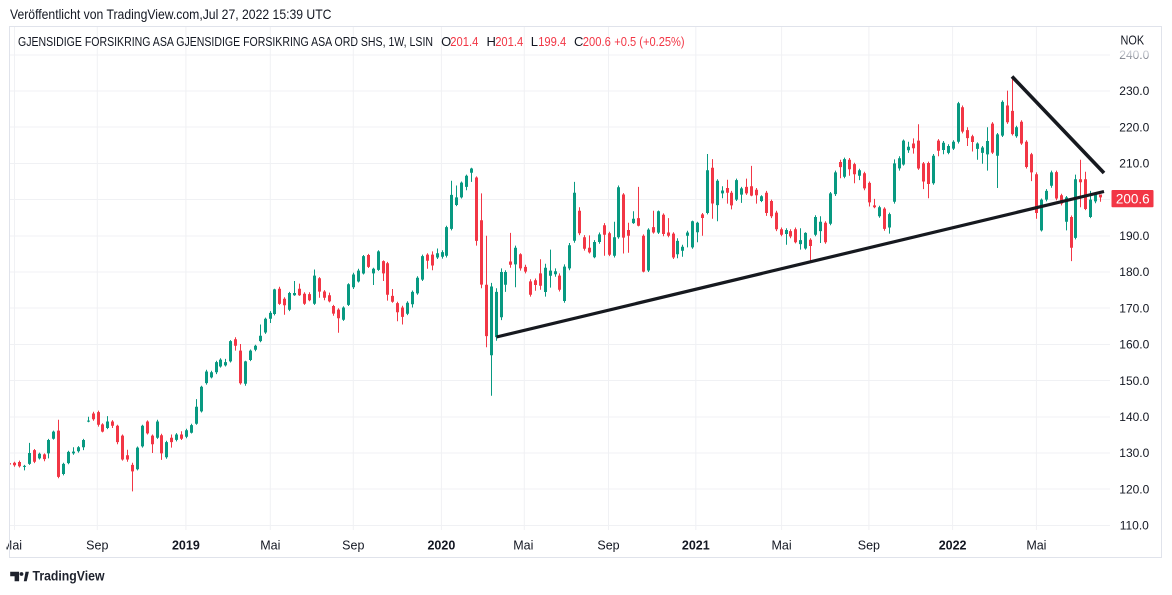 The image size is (1172, 595). Describe the element at coordinates (1134, 272) in the screenshot. I see `svg-text: 180.0` at that location.